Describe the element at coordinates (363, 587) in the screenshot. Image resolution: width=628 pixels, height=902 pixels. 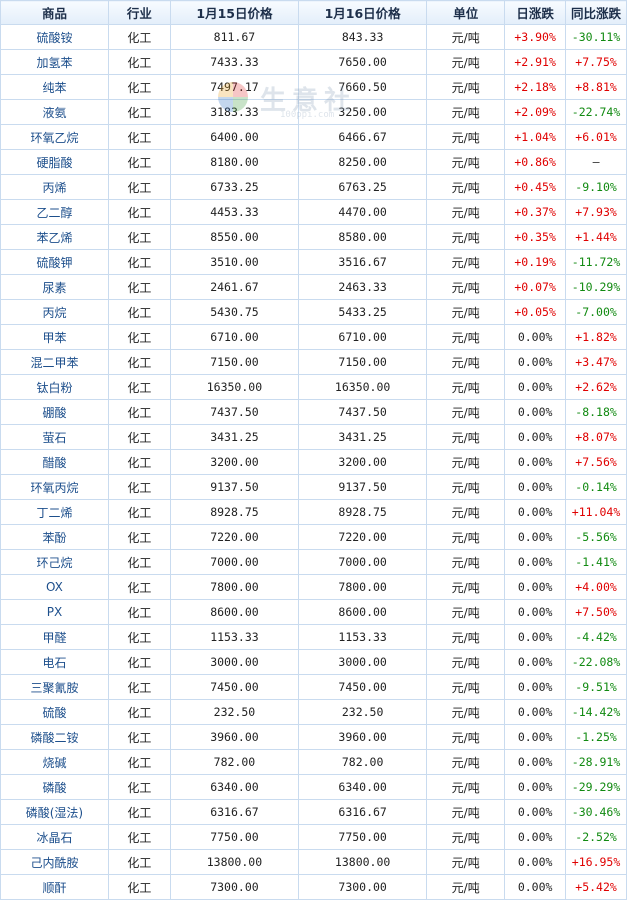
I see `price-jan16-cell: 7800.00` at that location.